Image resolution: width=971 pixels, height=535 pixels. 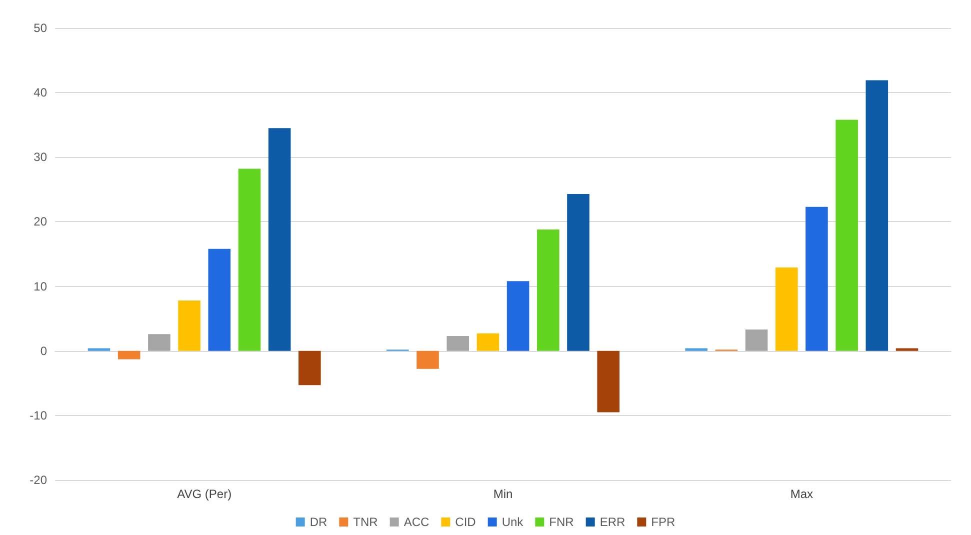 I want to click on y-tick-label: -20, so click(x=39, y=480).